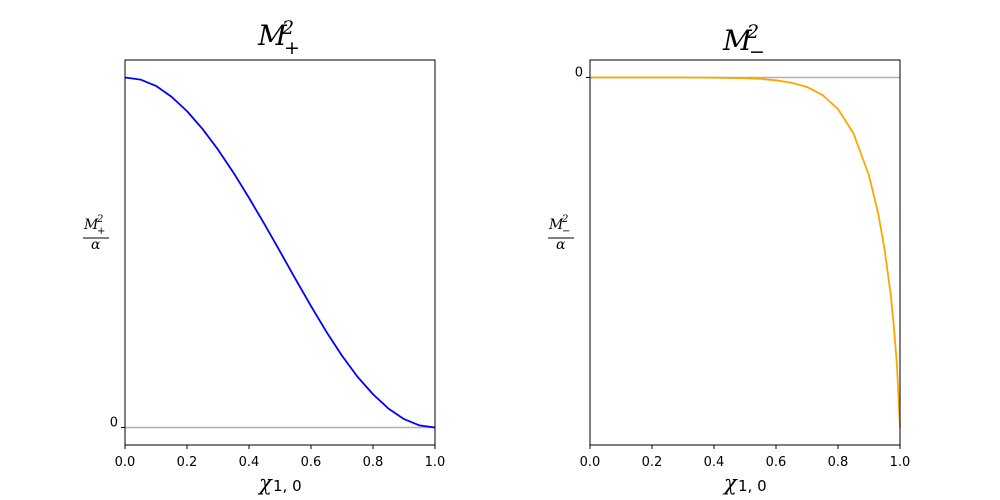 This screenshot has height=500, width=1000. Describe the element at coordinates (292, 48) in the screenshot. I see `chart-title-sub: +` at that location.